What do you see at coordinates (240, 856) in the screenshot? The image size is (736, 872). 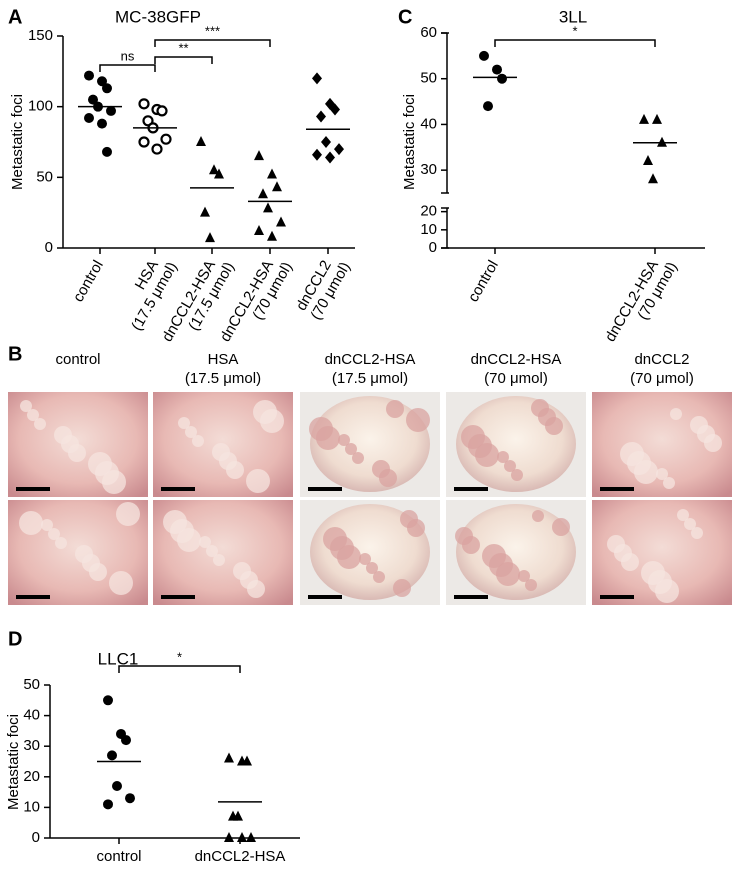 I see `x-tick-label: dnCCL2-HSA` at bounding box center [240, 856].